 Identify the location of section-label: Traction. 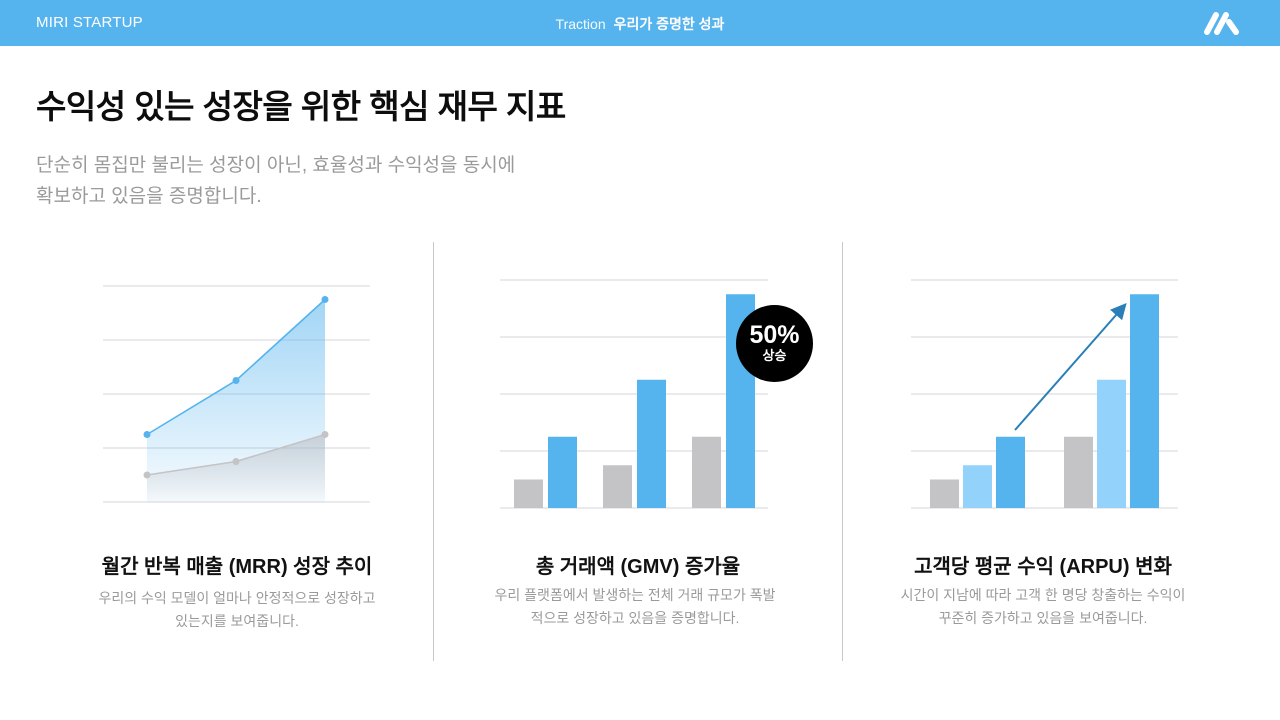
(580, 24).